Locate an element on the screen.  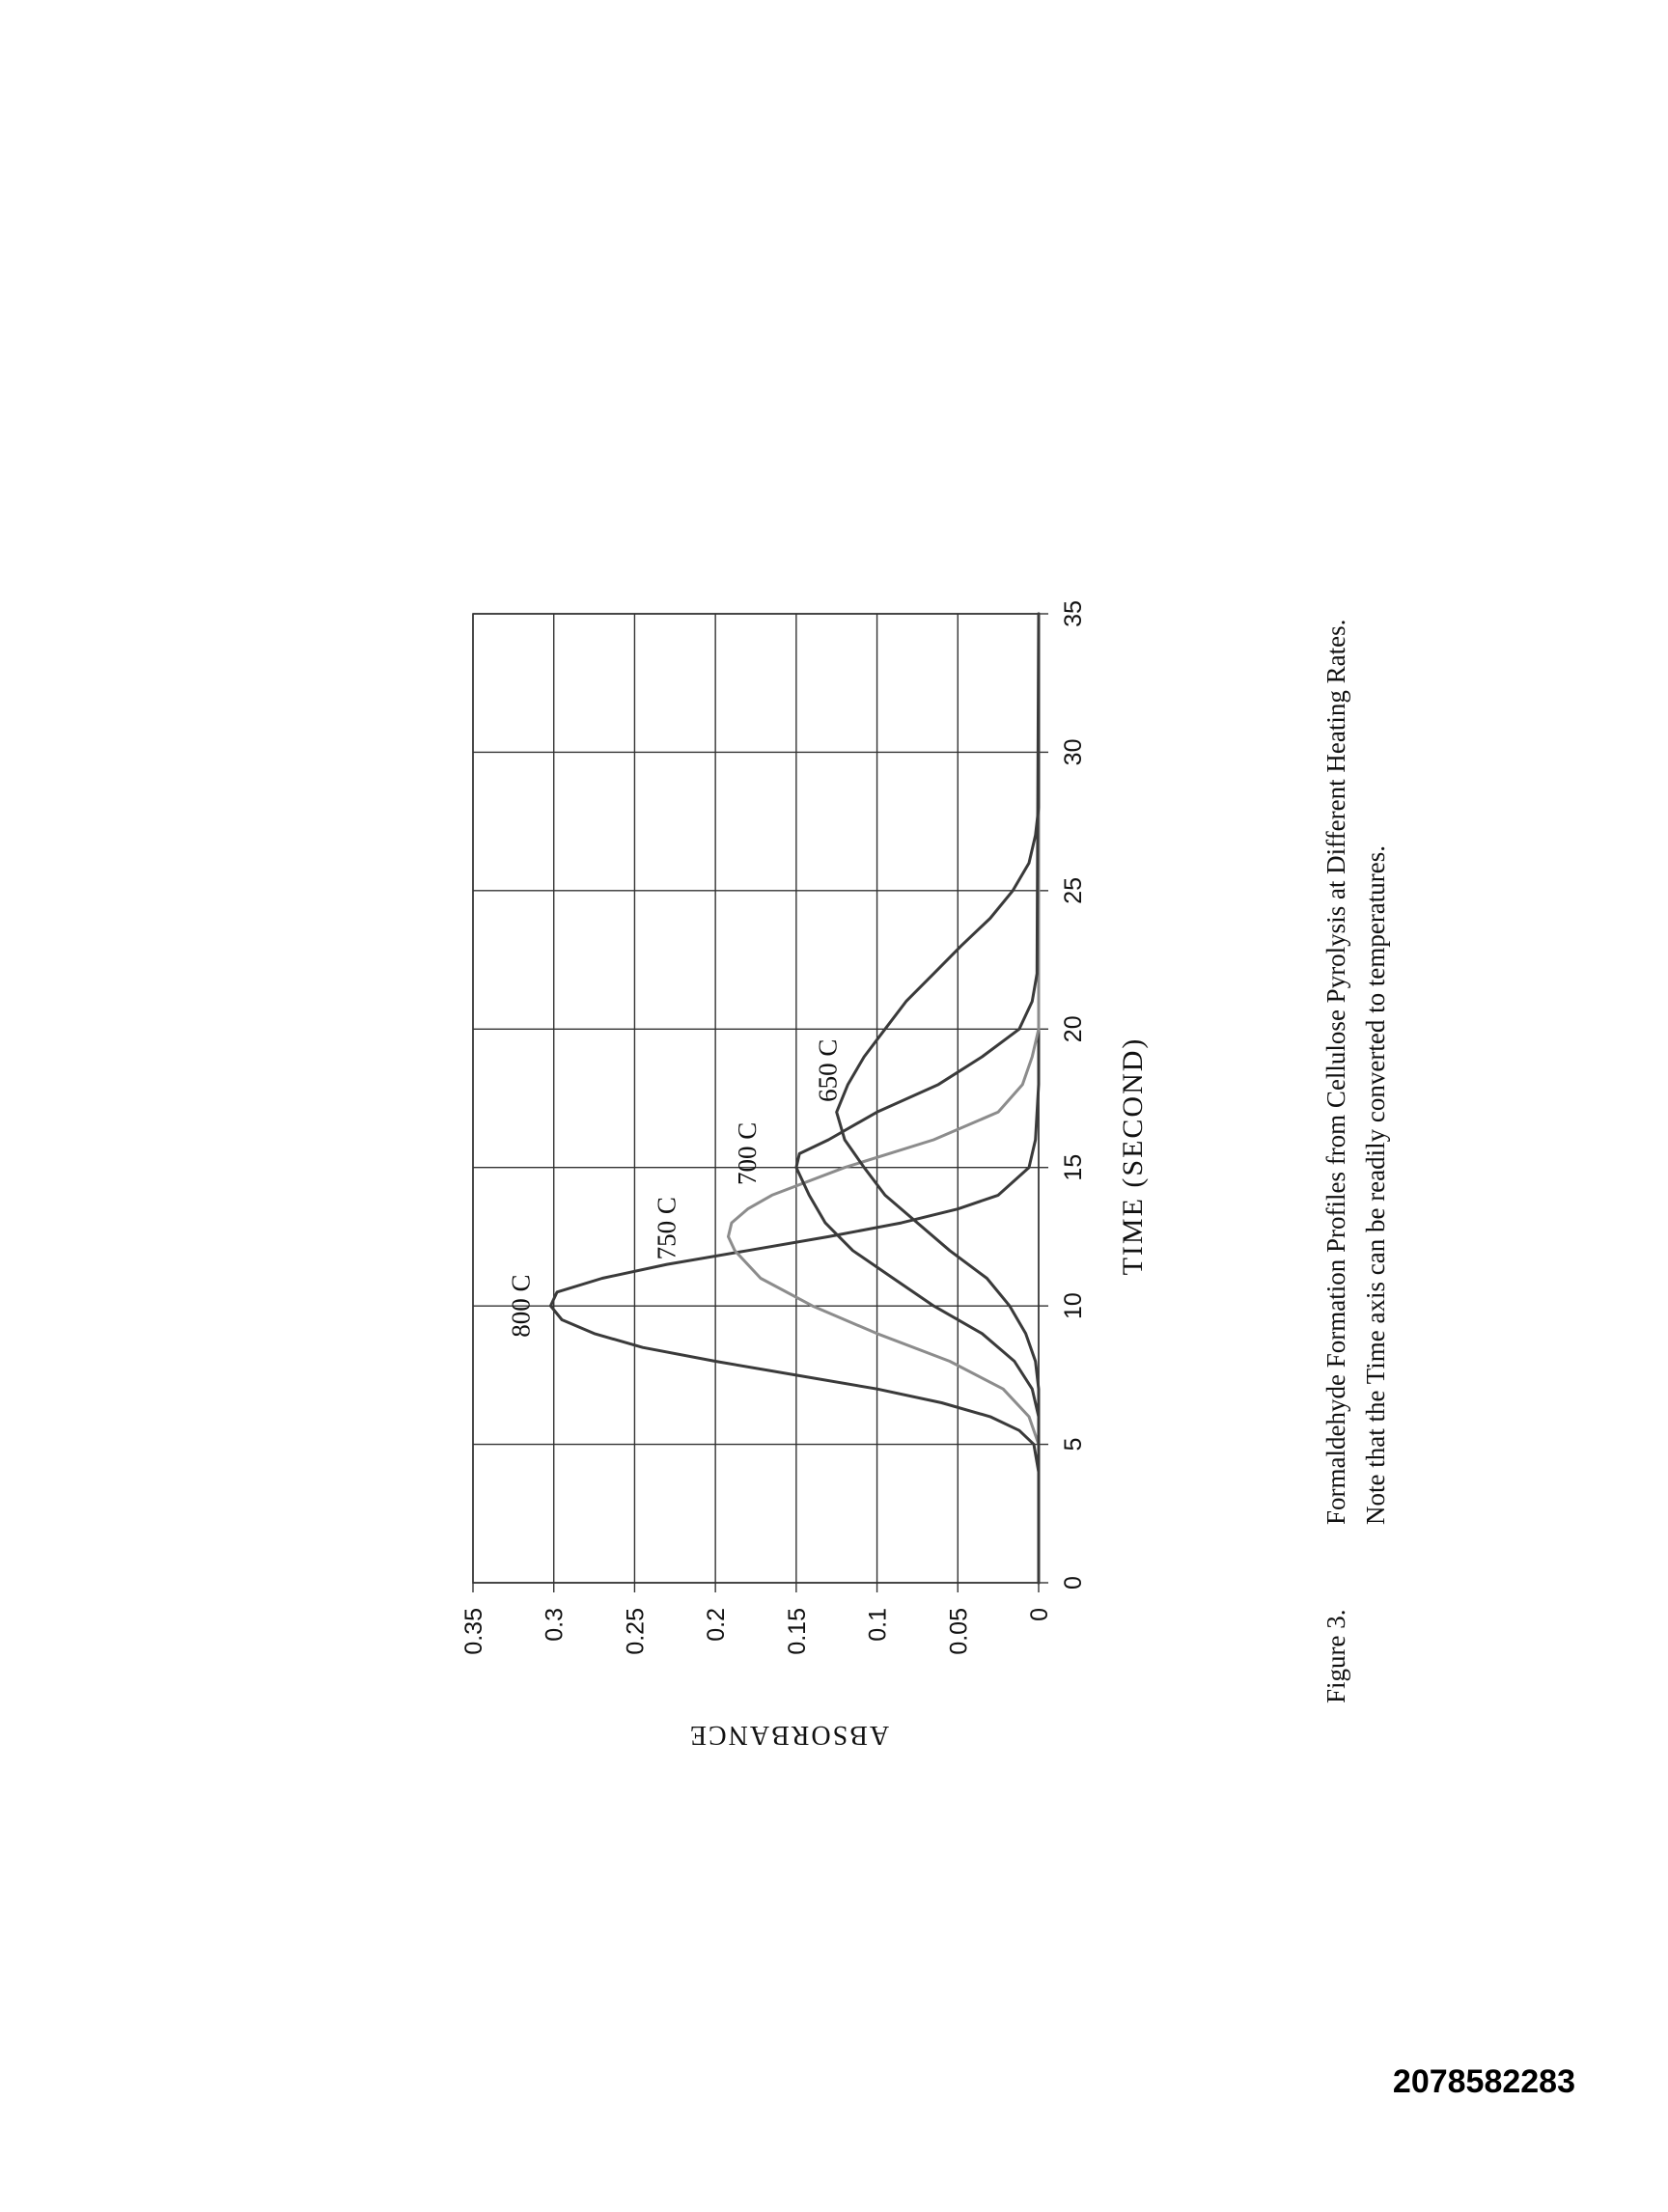
chart-series is located at coordinates (794, 1098).